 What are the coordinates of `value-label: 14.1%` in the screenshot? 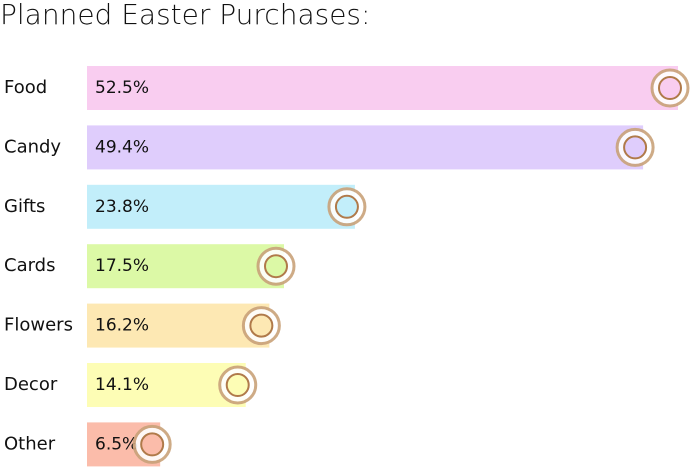 It's located at (122, 385).